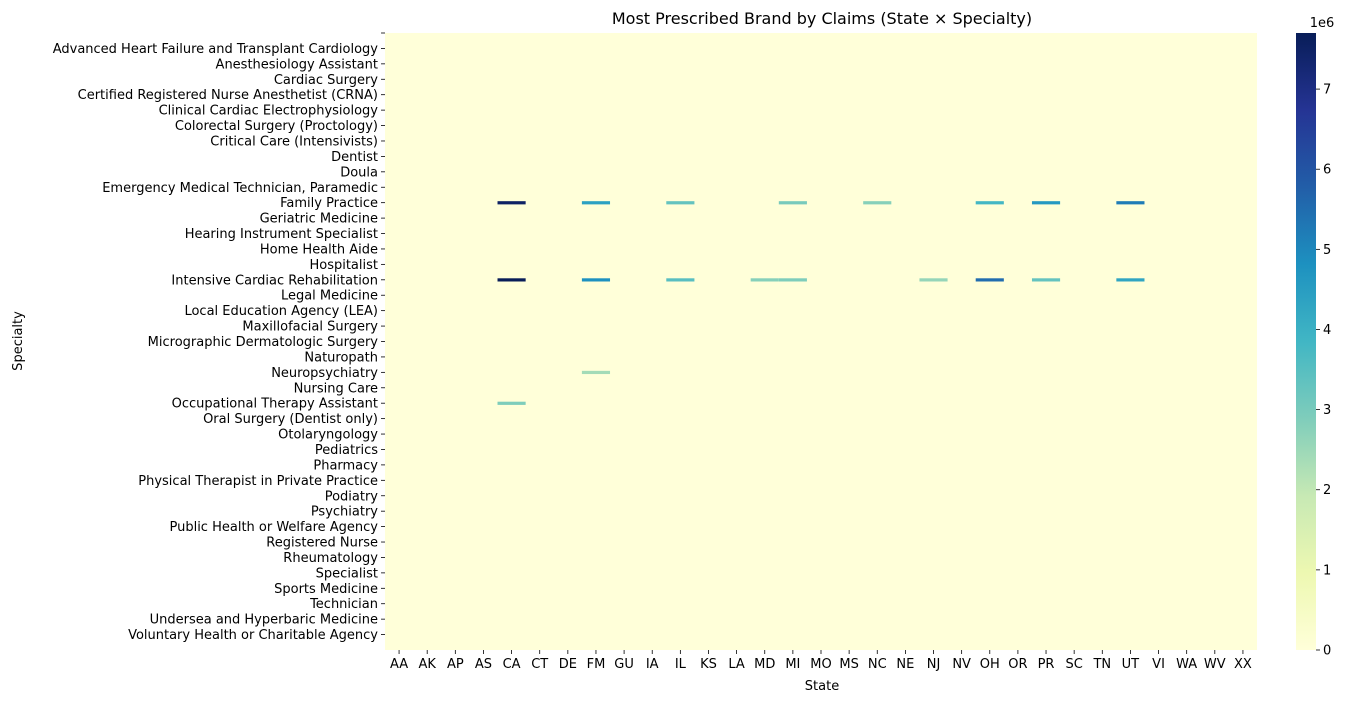 This screenshot has height=705, width=1369. What do you see at coordinates (341, 357) in the screenshot?
I see `y-tick-label: Naturopath` at bounding box center [341, 357].